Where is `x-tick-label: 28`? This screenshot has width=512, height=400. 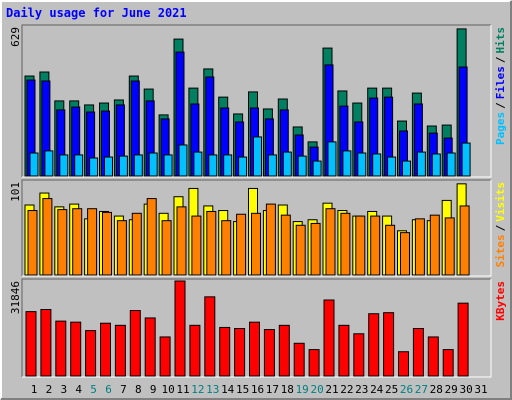
x-tick-label: 28 is located at coordinates (436, 389).